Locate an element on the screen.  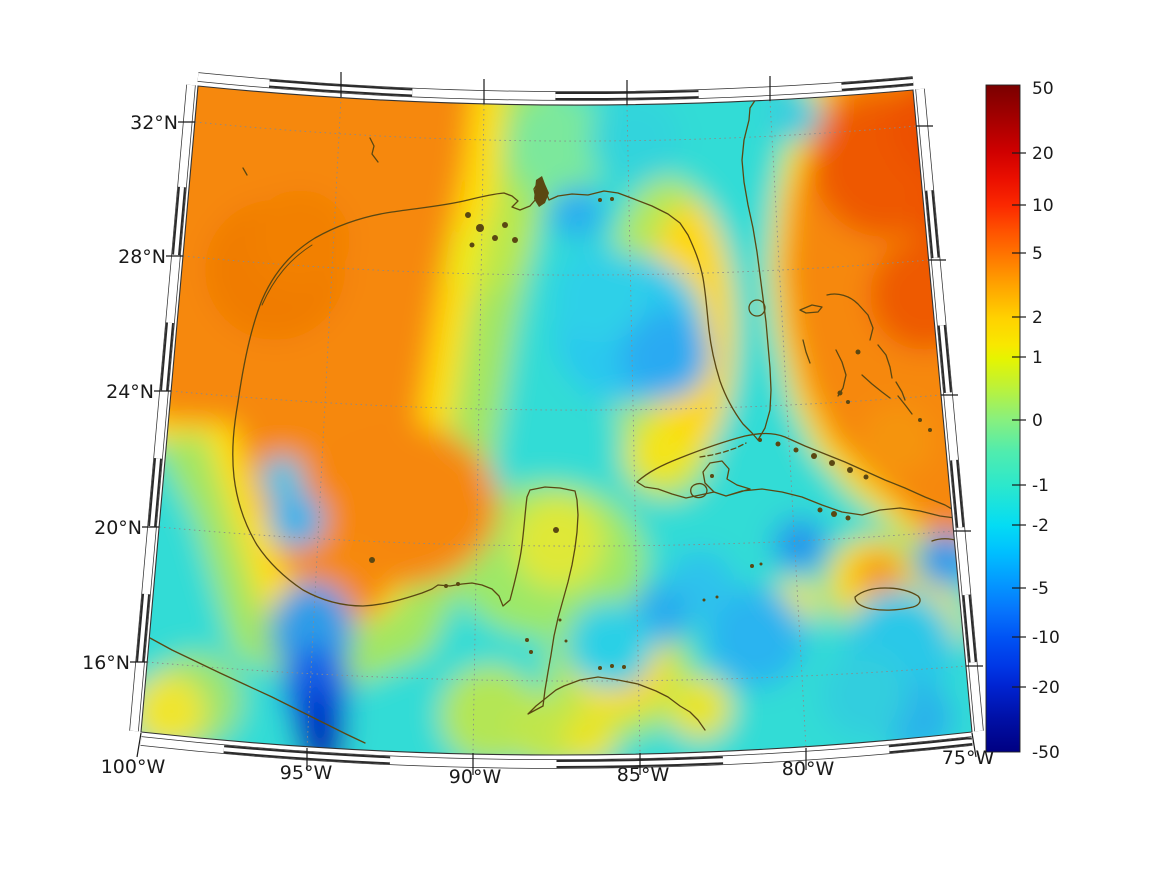
parallel-20n is located at coordinates (556, 536).